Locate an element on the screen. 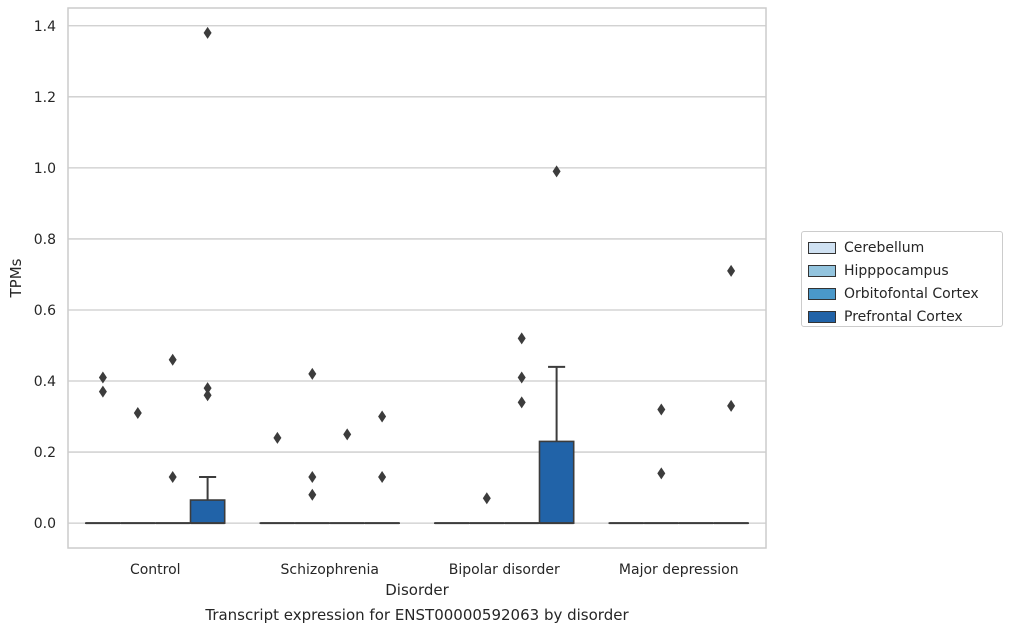 The width and height of the screenshot is (1014, 634). y-tick-label: 0.2 is located at coordinates (45, 453).